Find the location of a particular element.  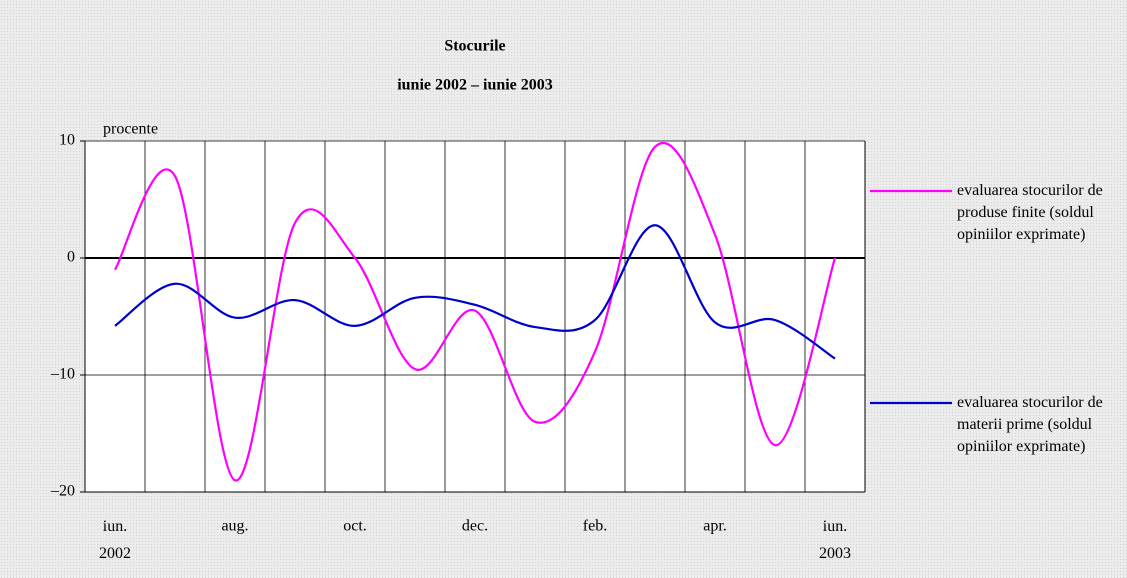

x-tick-label: oct. is located at coordinates (355, 526).